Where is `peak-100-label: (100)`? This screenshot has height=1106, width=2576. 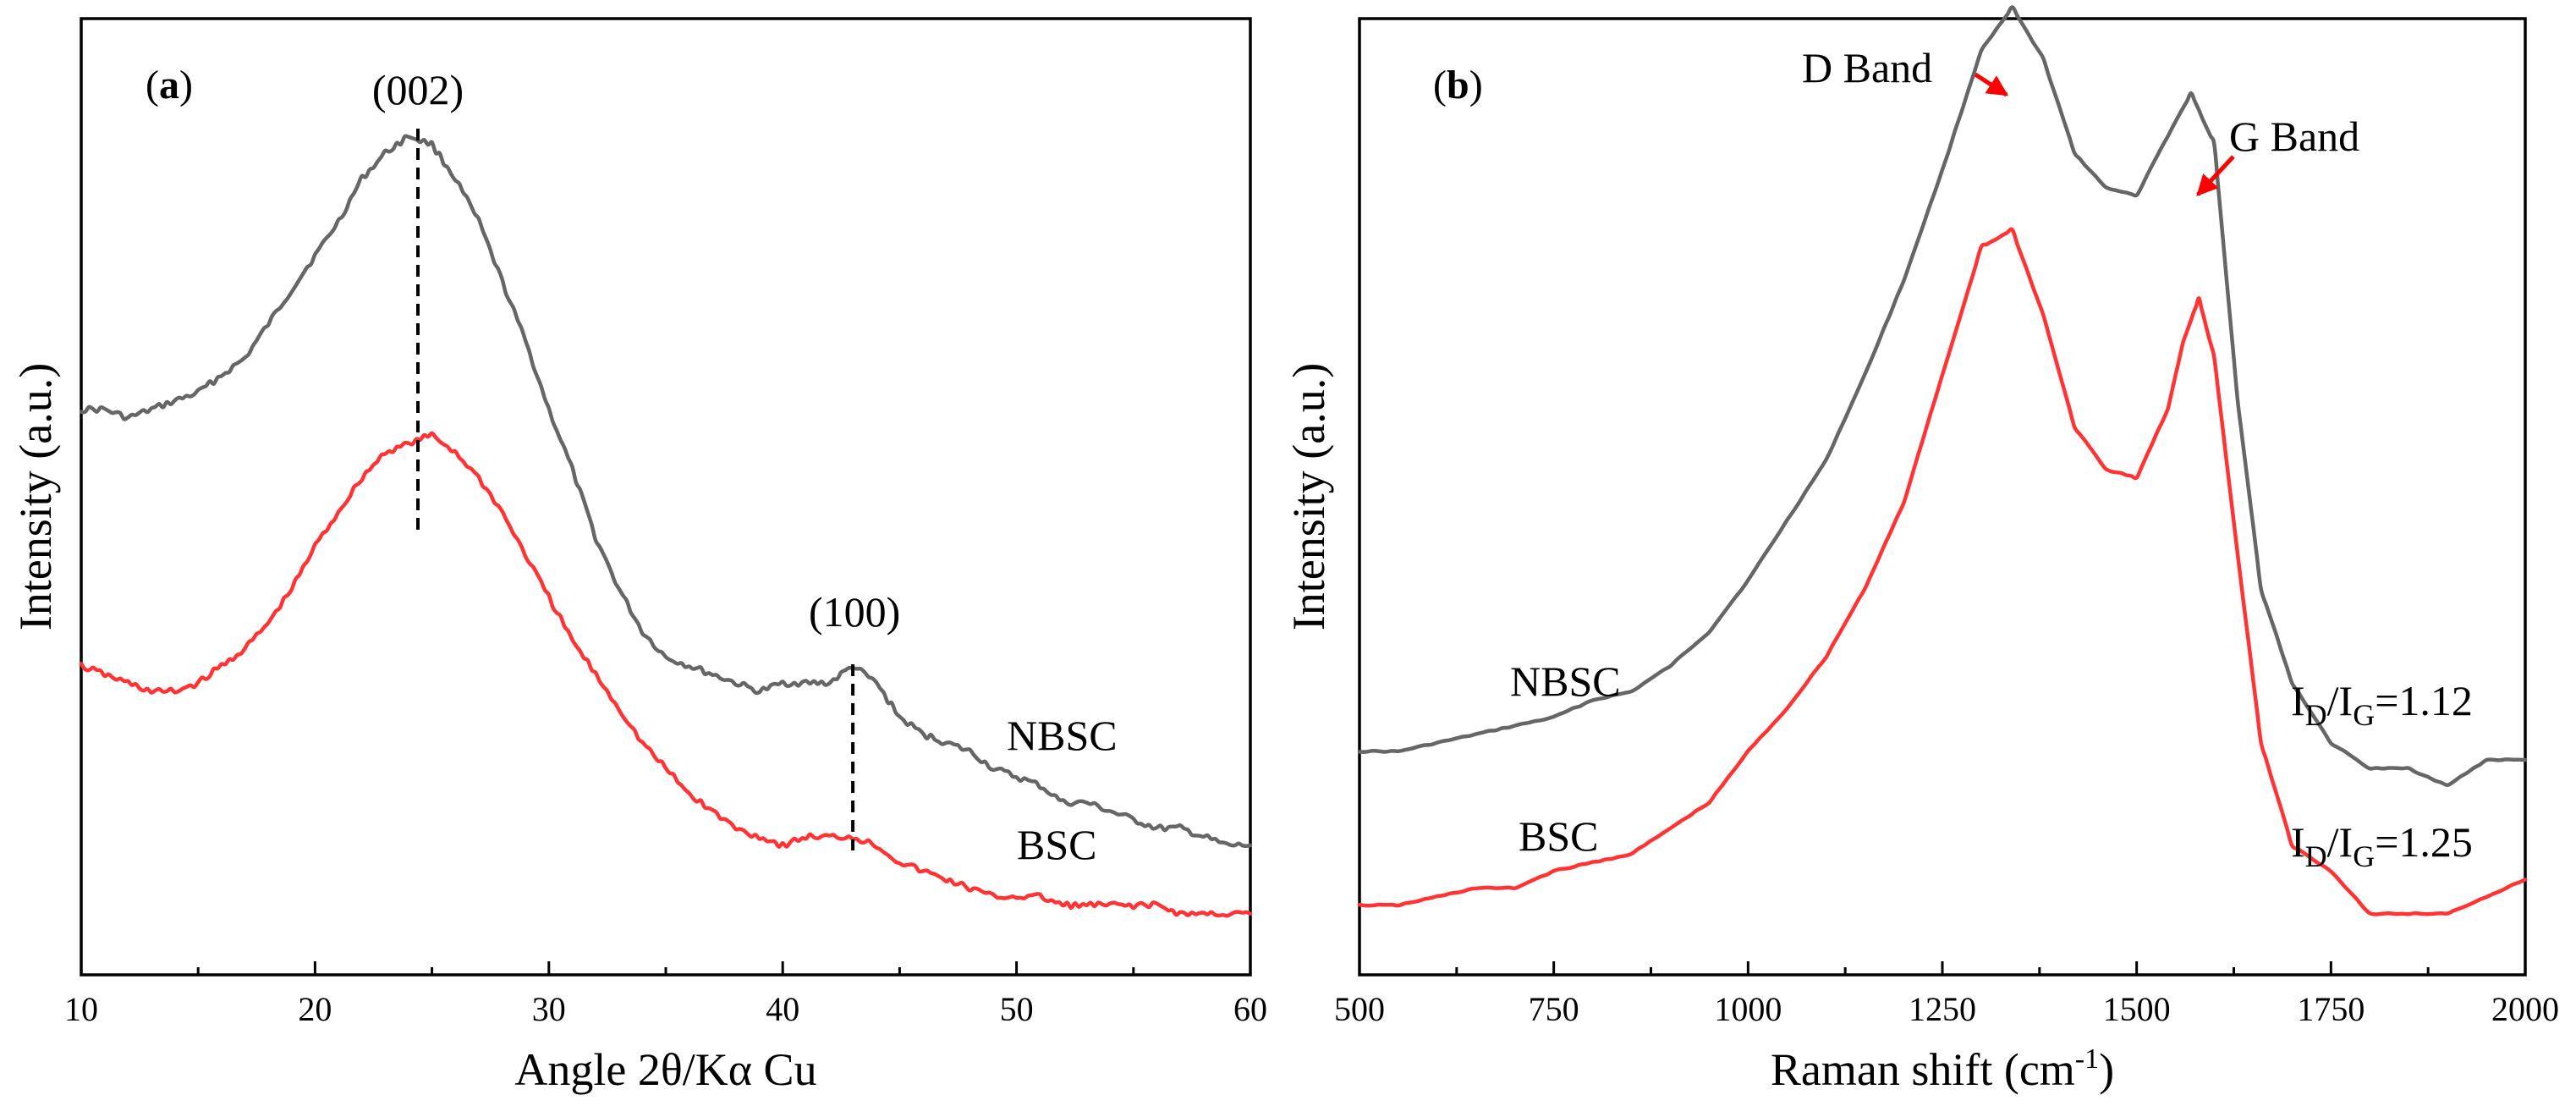
peak-100-label: (100) is located at coordinates (854, 612).